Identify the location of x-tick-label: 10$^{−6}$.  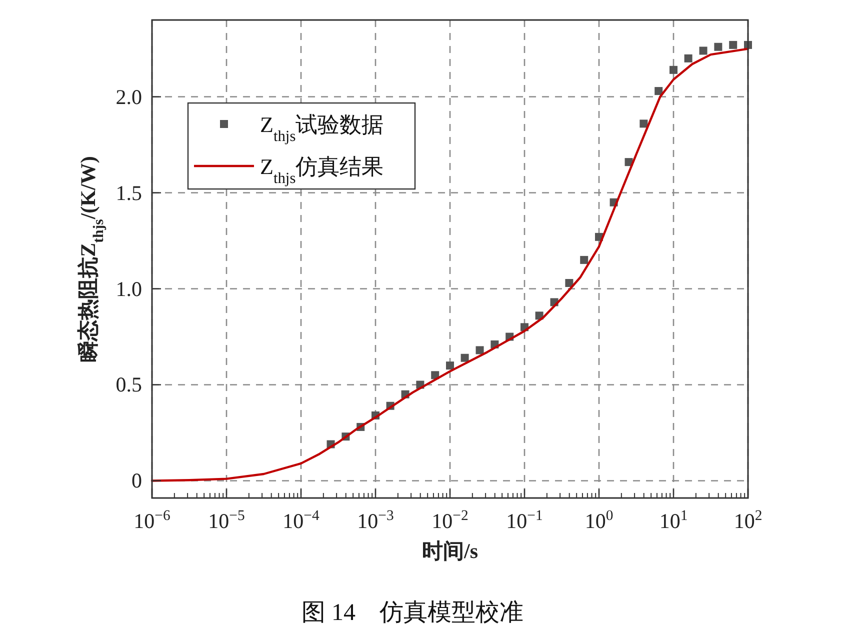
(152, 520).